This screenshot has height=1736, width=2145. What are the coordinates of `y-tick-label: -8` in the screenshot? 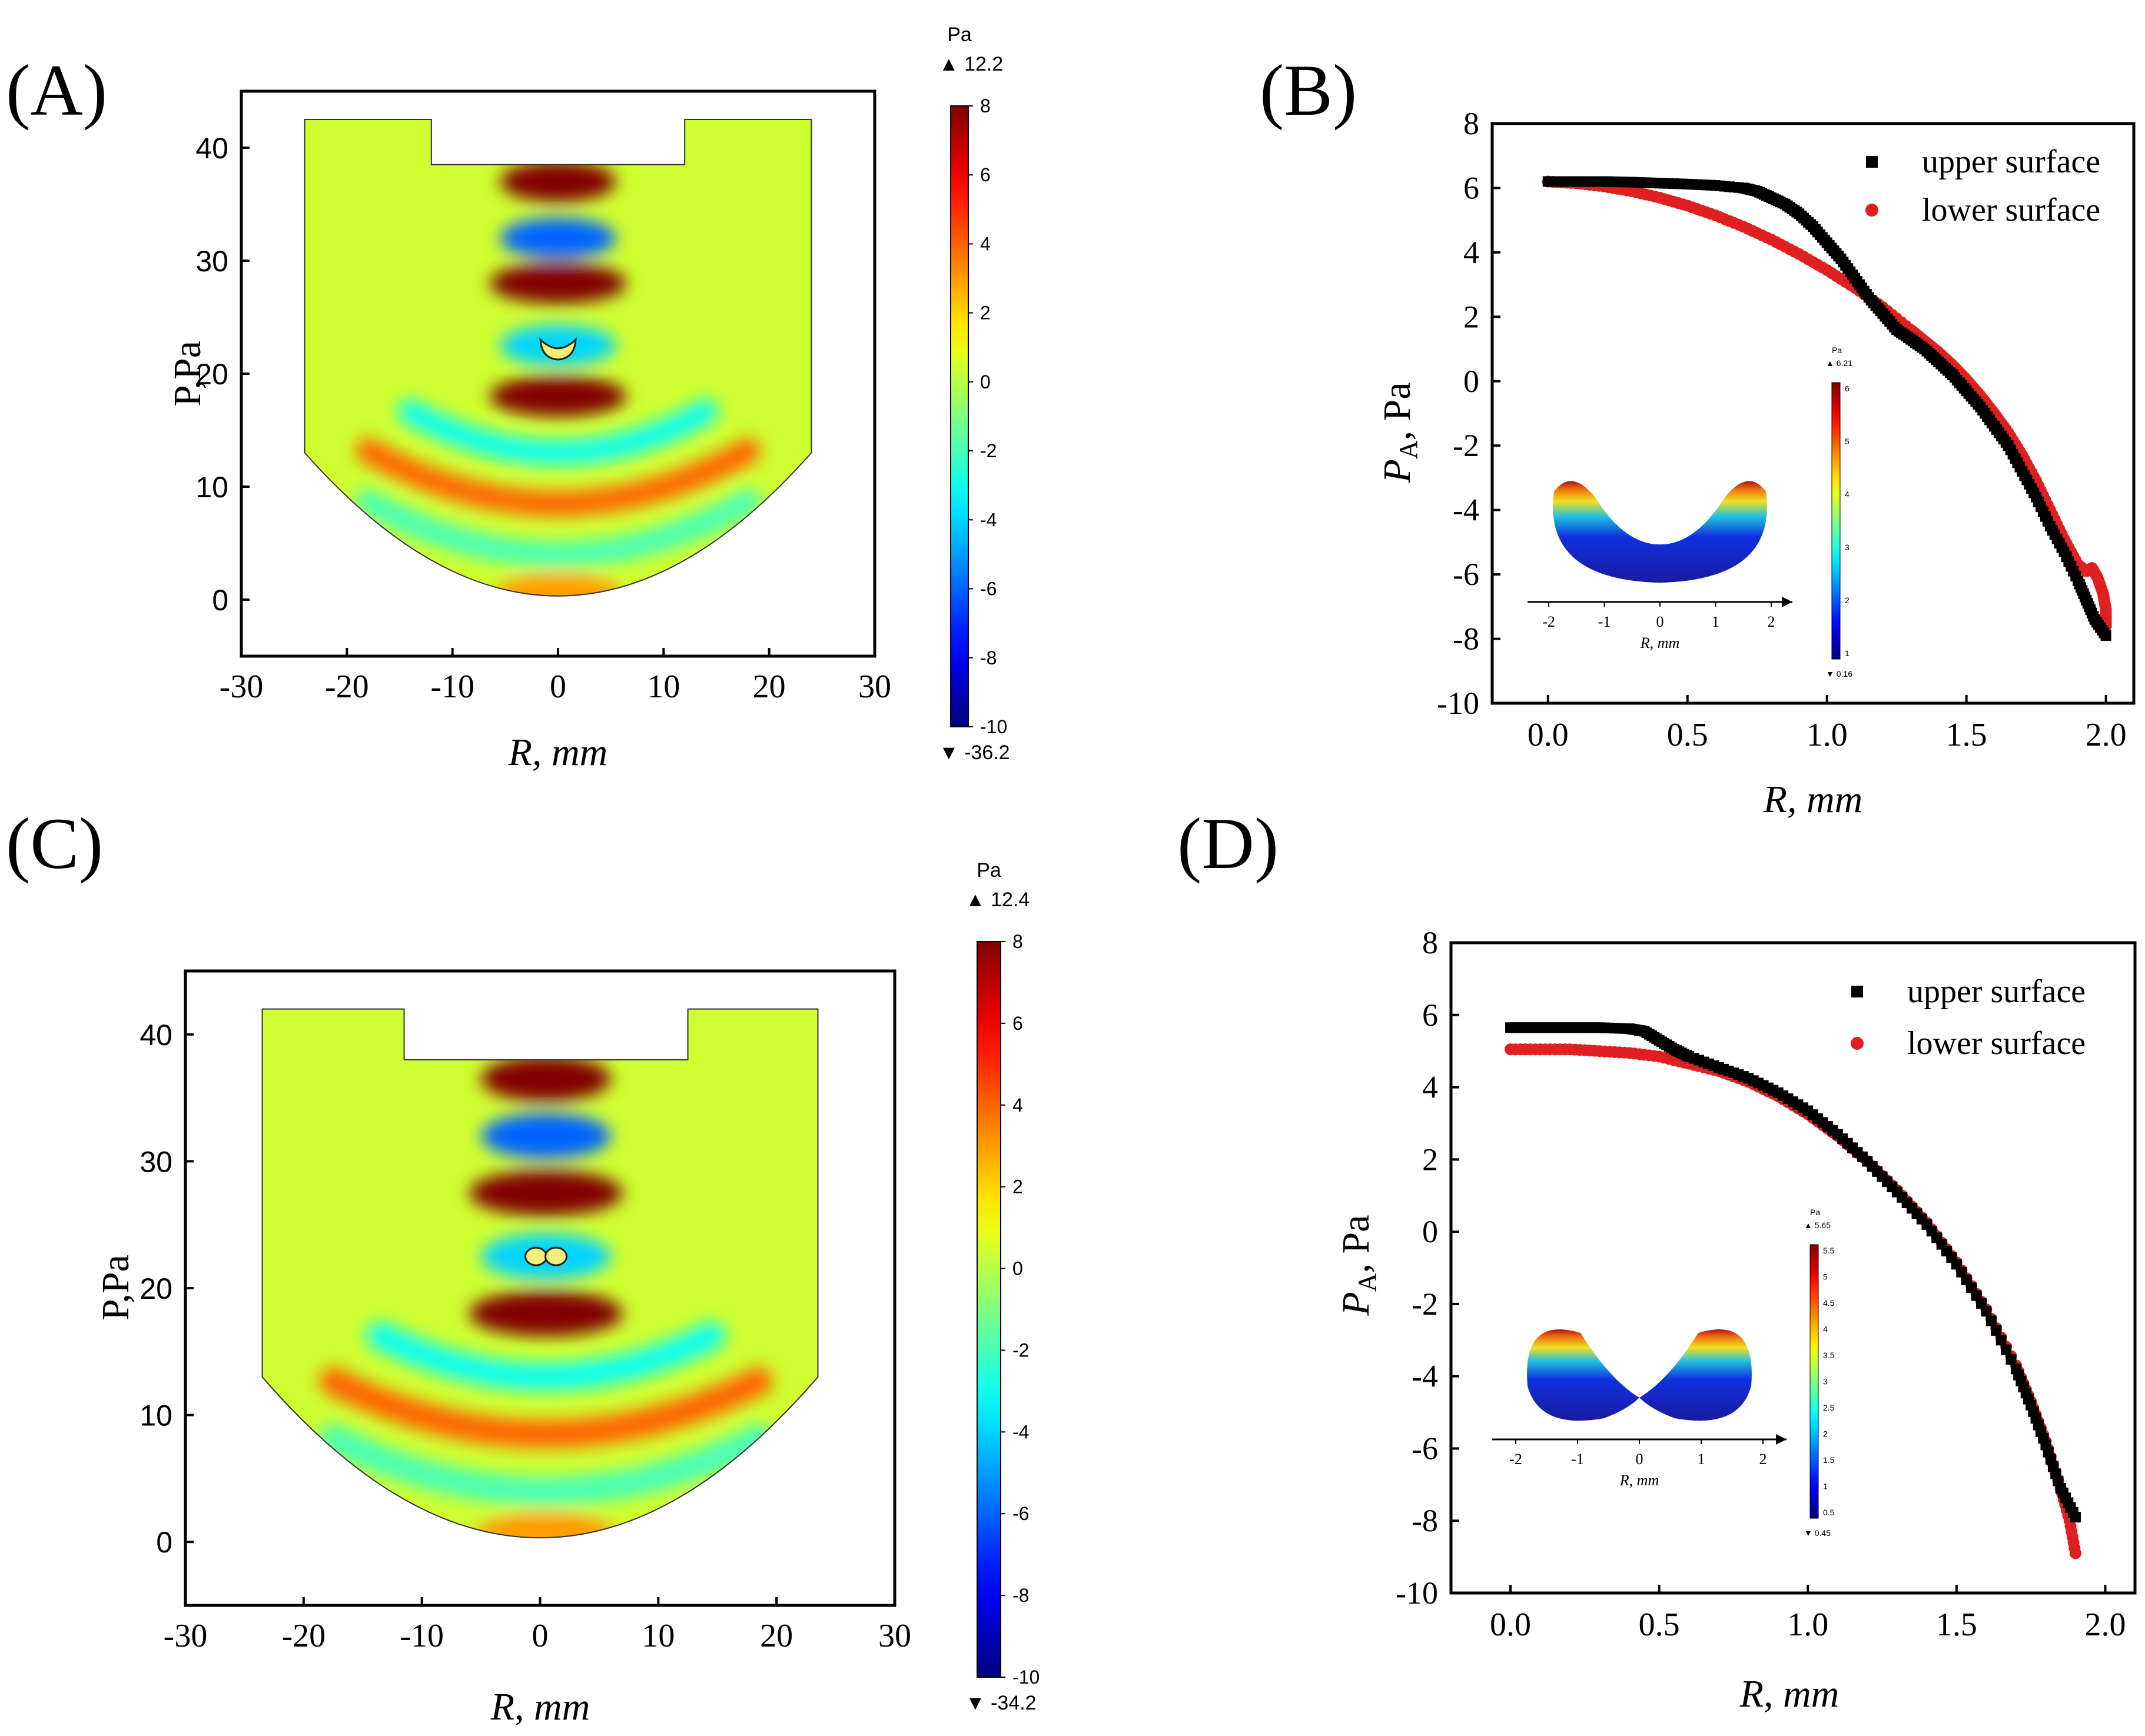 It's located at (1425, 1521).